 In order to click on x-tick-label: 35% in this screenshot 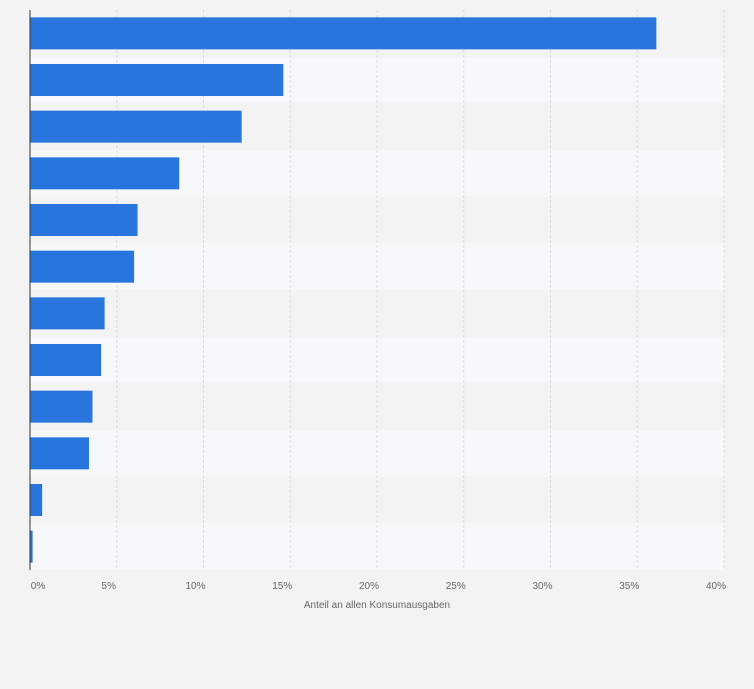, I will do `click(629, 586)`.